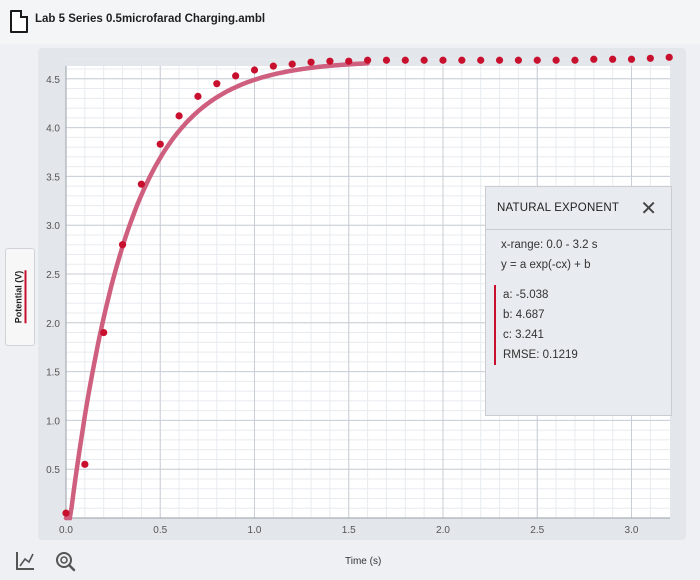  Describe the element at coordinates (19, 21) in the screenshot. I see `document-icon` at that location.